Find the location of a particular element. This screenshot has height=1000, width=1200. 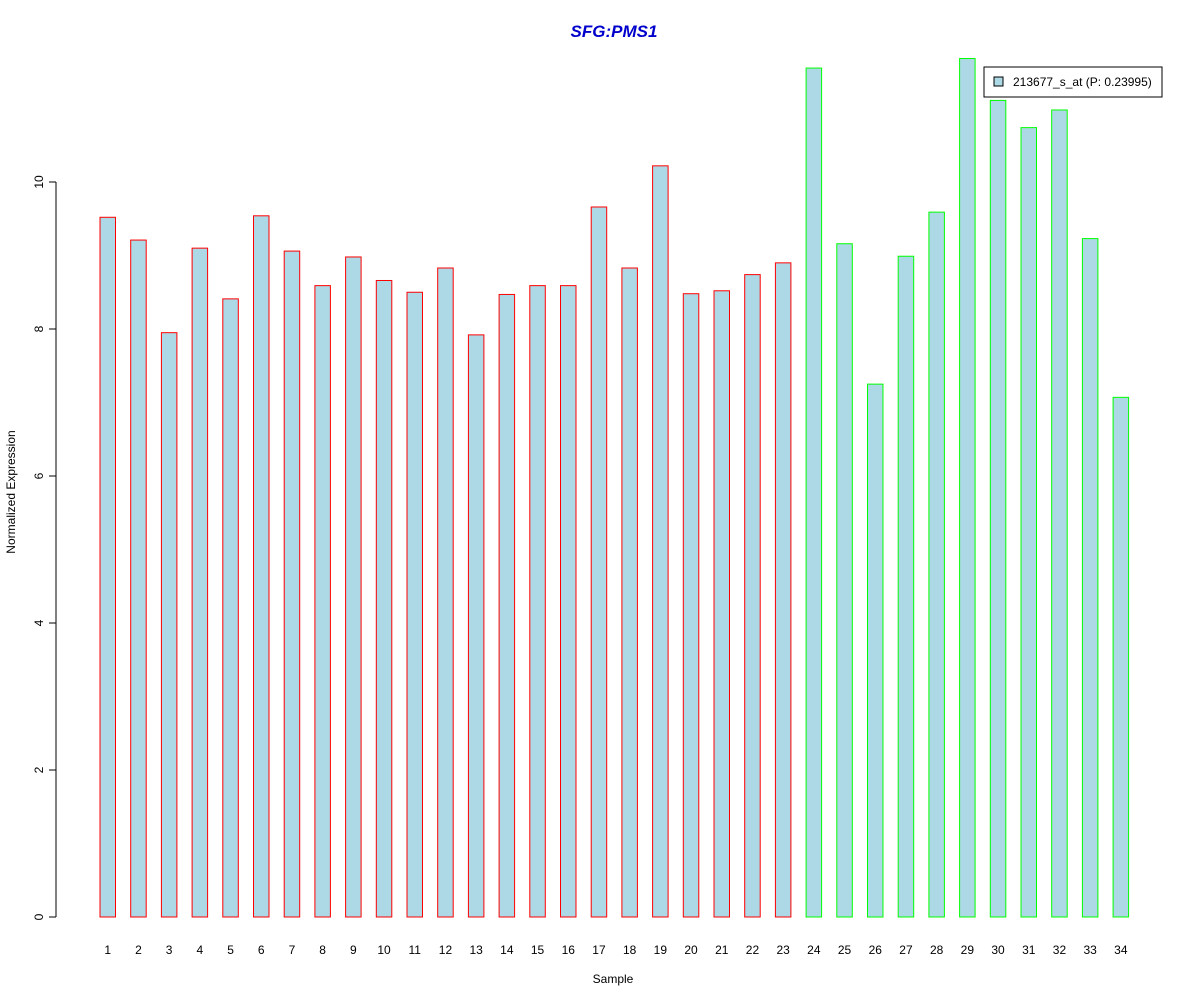

y-tick-label: 10 is located at coordinates (39, 182).